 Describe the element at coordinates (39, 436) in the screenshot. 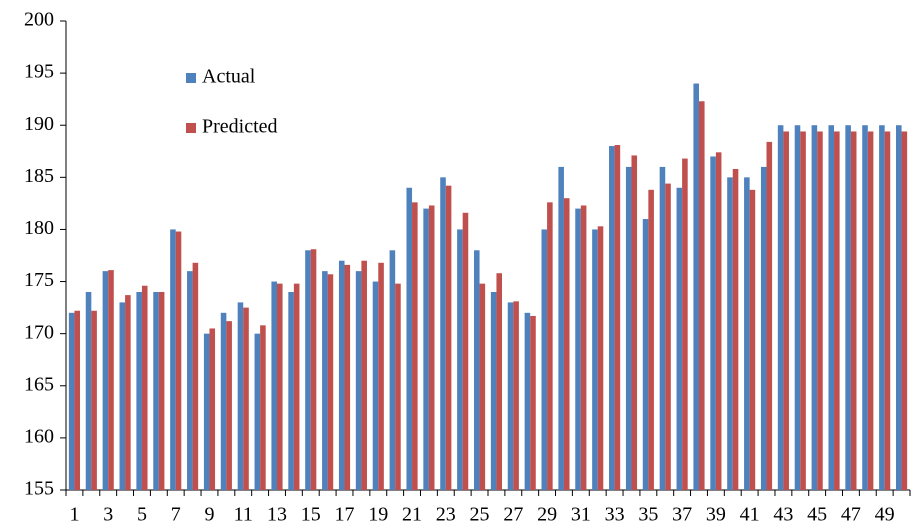

I see `y-tick-label: 160` at that location.